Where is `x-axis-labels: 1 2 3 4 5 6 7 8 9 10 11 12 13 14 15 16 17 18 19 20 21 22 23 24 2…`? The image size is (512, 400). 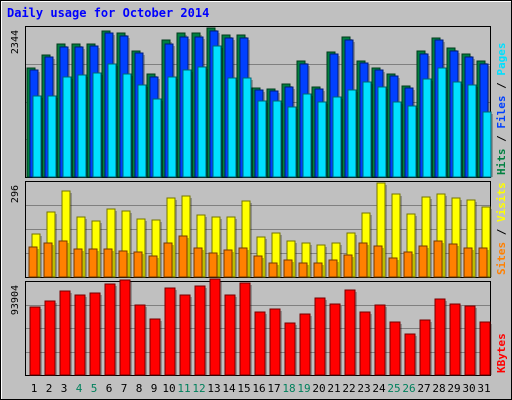 x-axis-labels: 1 2 3 4 5 6 7 8 9 10 11 12 13 14 15 16 17 18 19 20 21 22 23 24 2… is located at coordinates (261, 388).